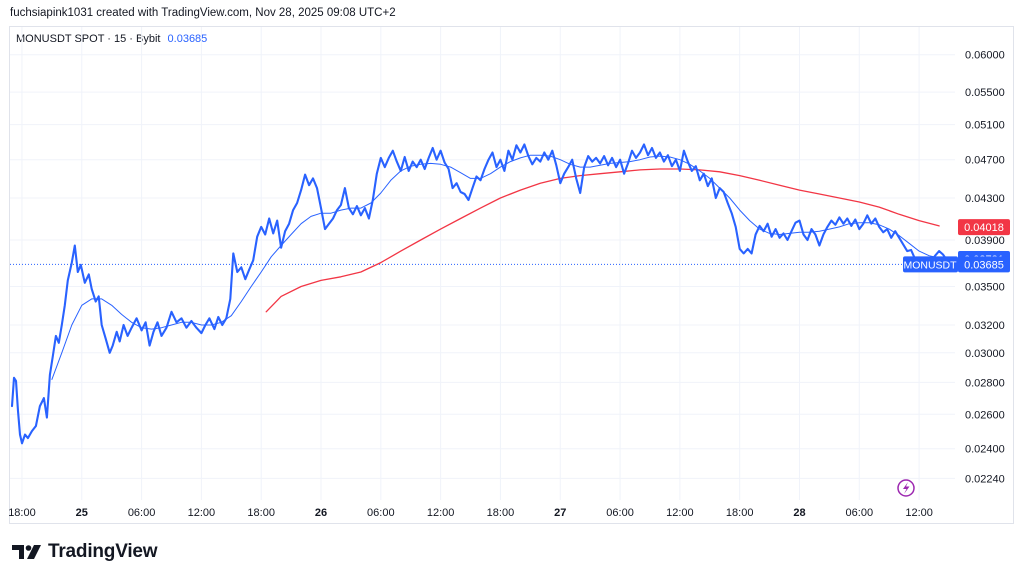 Image resolution: width=1024 pixels, height=579 pixels. Describe the element at coordinates (985, 126) in the screenshot. I see `y-tick-label: 0.05100` at that location.